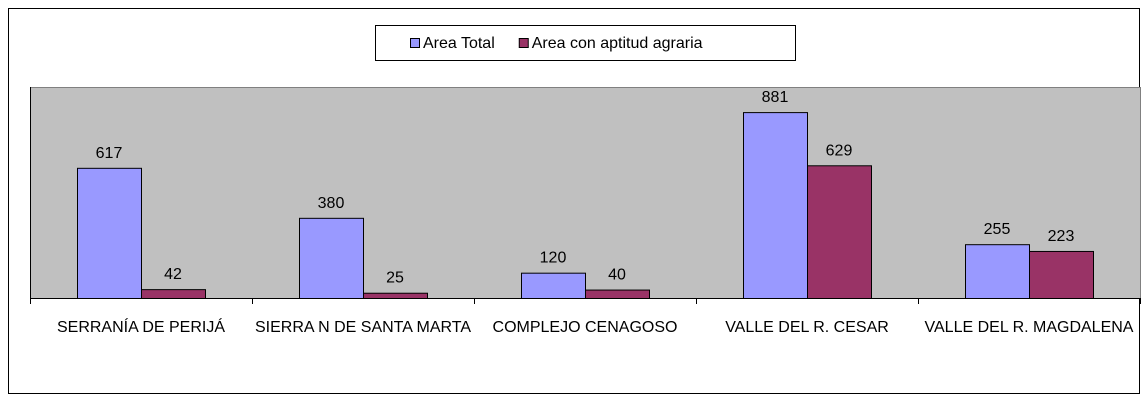 This screenshot has width=1148, height=400. I want to click on data-label: 629, so click(839, 150).